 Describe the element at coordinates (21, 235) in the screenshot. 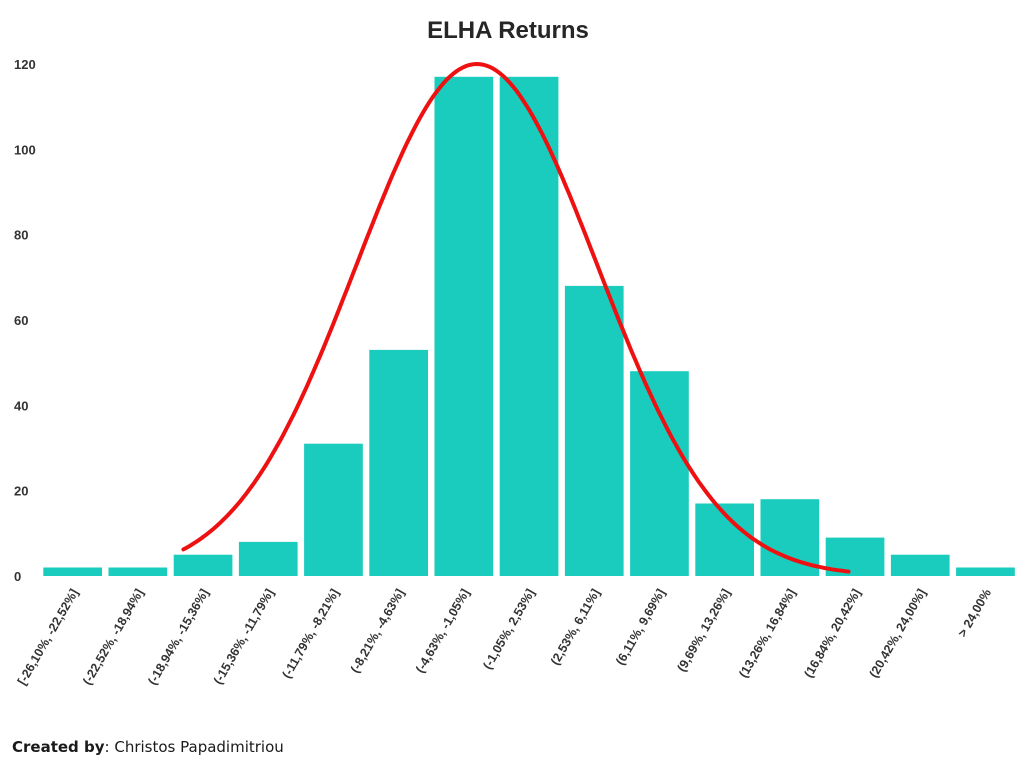

I see `y-tick-label: 80` at that location.